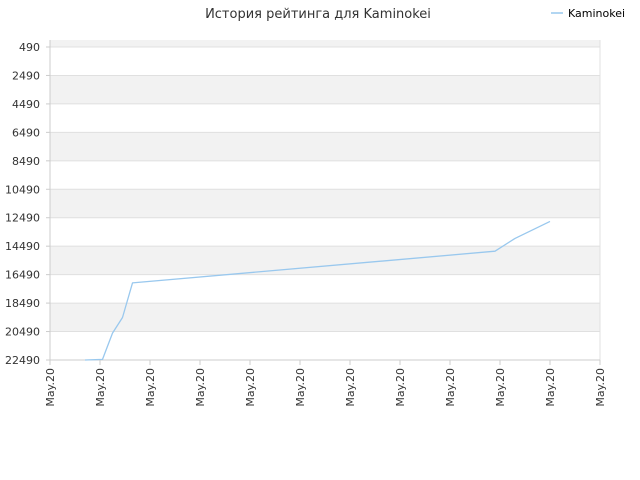  Describe the element at coordinates (22, 303) in the screenshot. I see `y-tick-label: 18490` at that location.